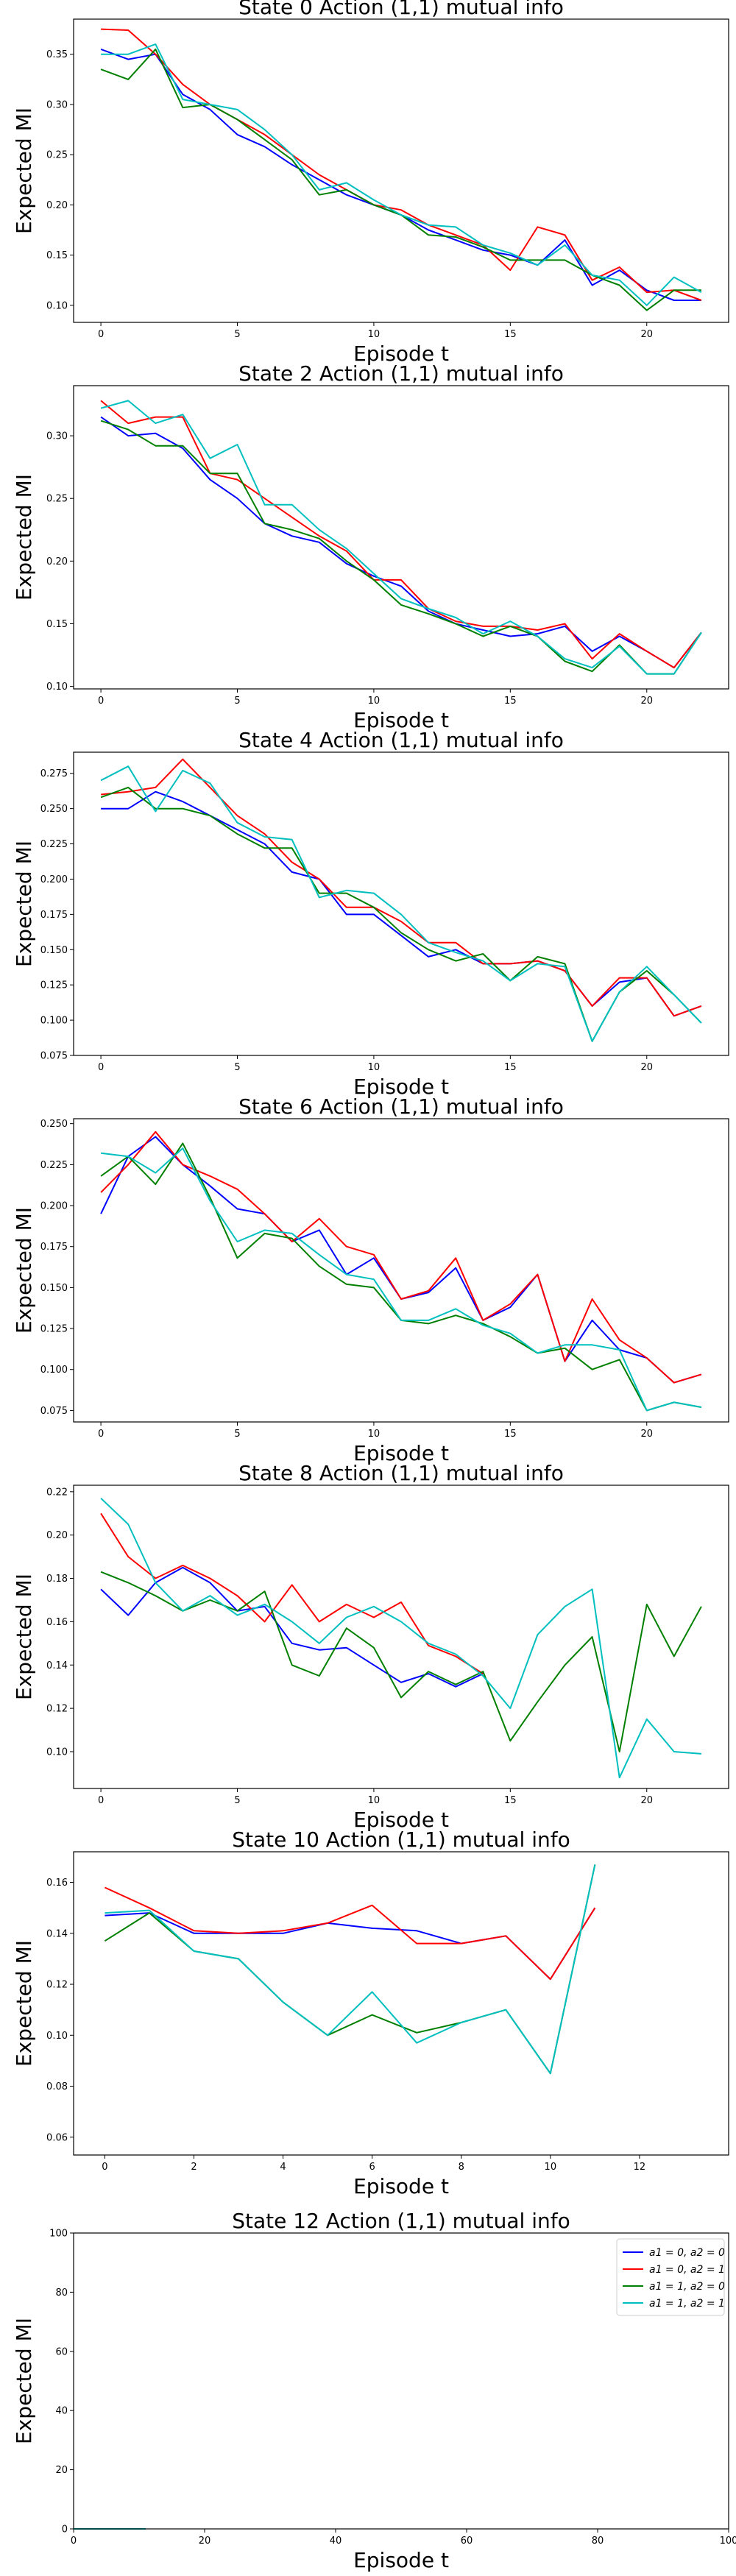 The image size is (736, 2576). What do you see at coordinates (401, 1839) in the screenshot?
I see `chart-title: State 10 Action (1,1) mutual info` at bounding box center [401, 1839].